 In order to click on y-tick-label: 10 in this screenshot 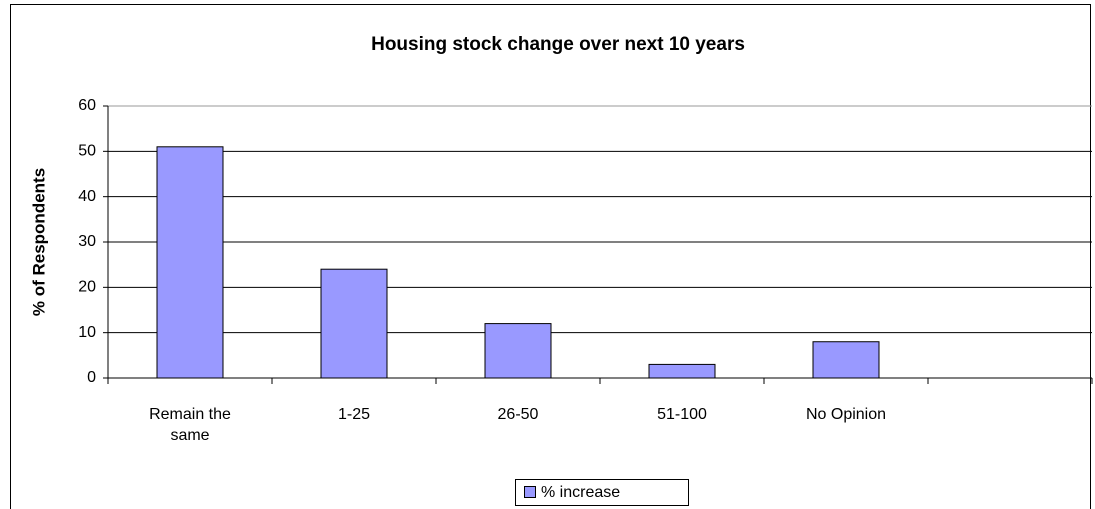, I will do `click(87, 332)`.